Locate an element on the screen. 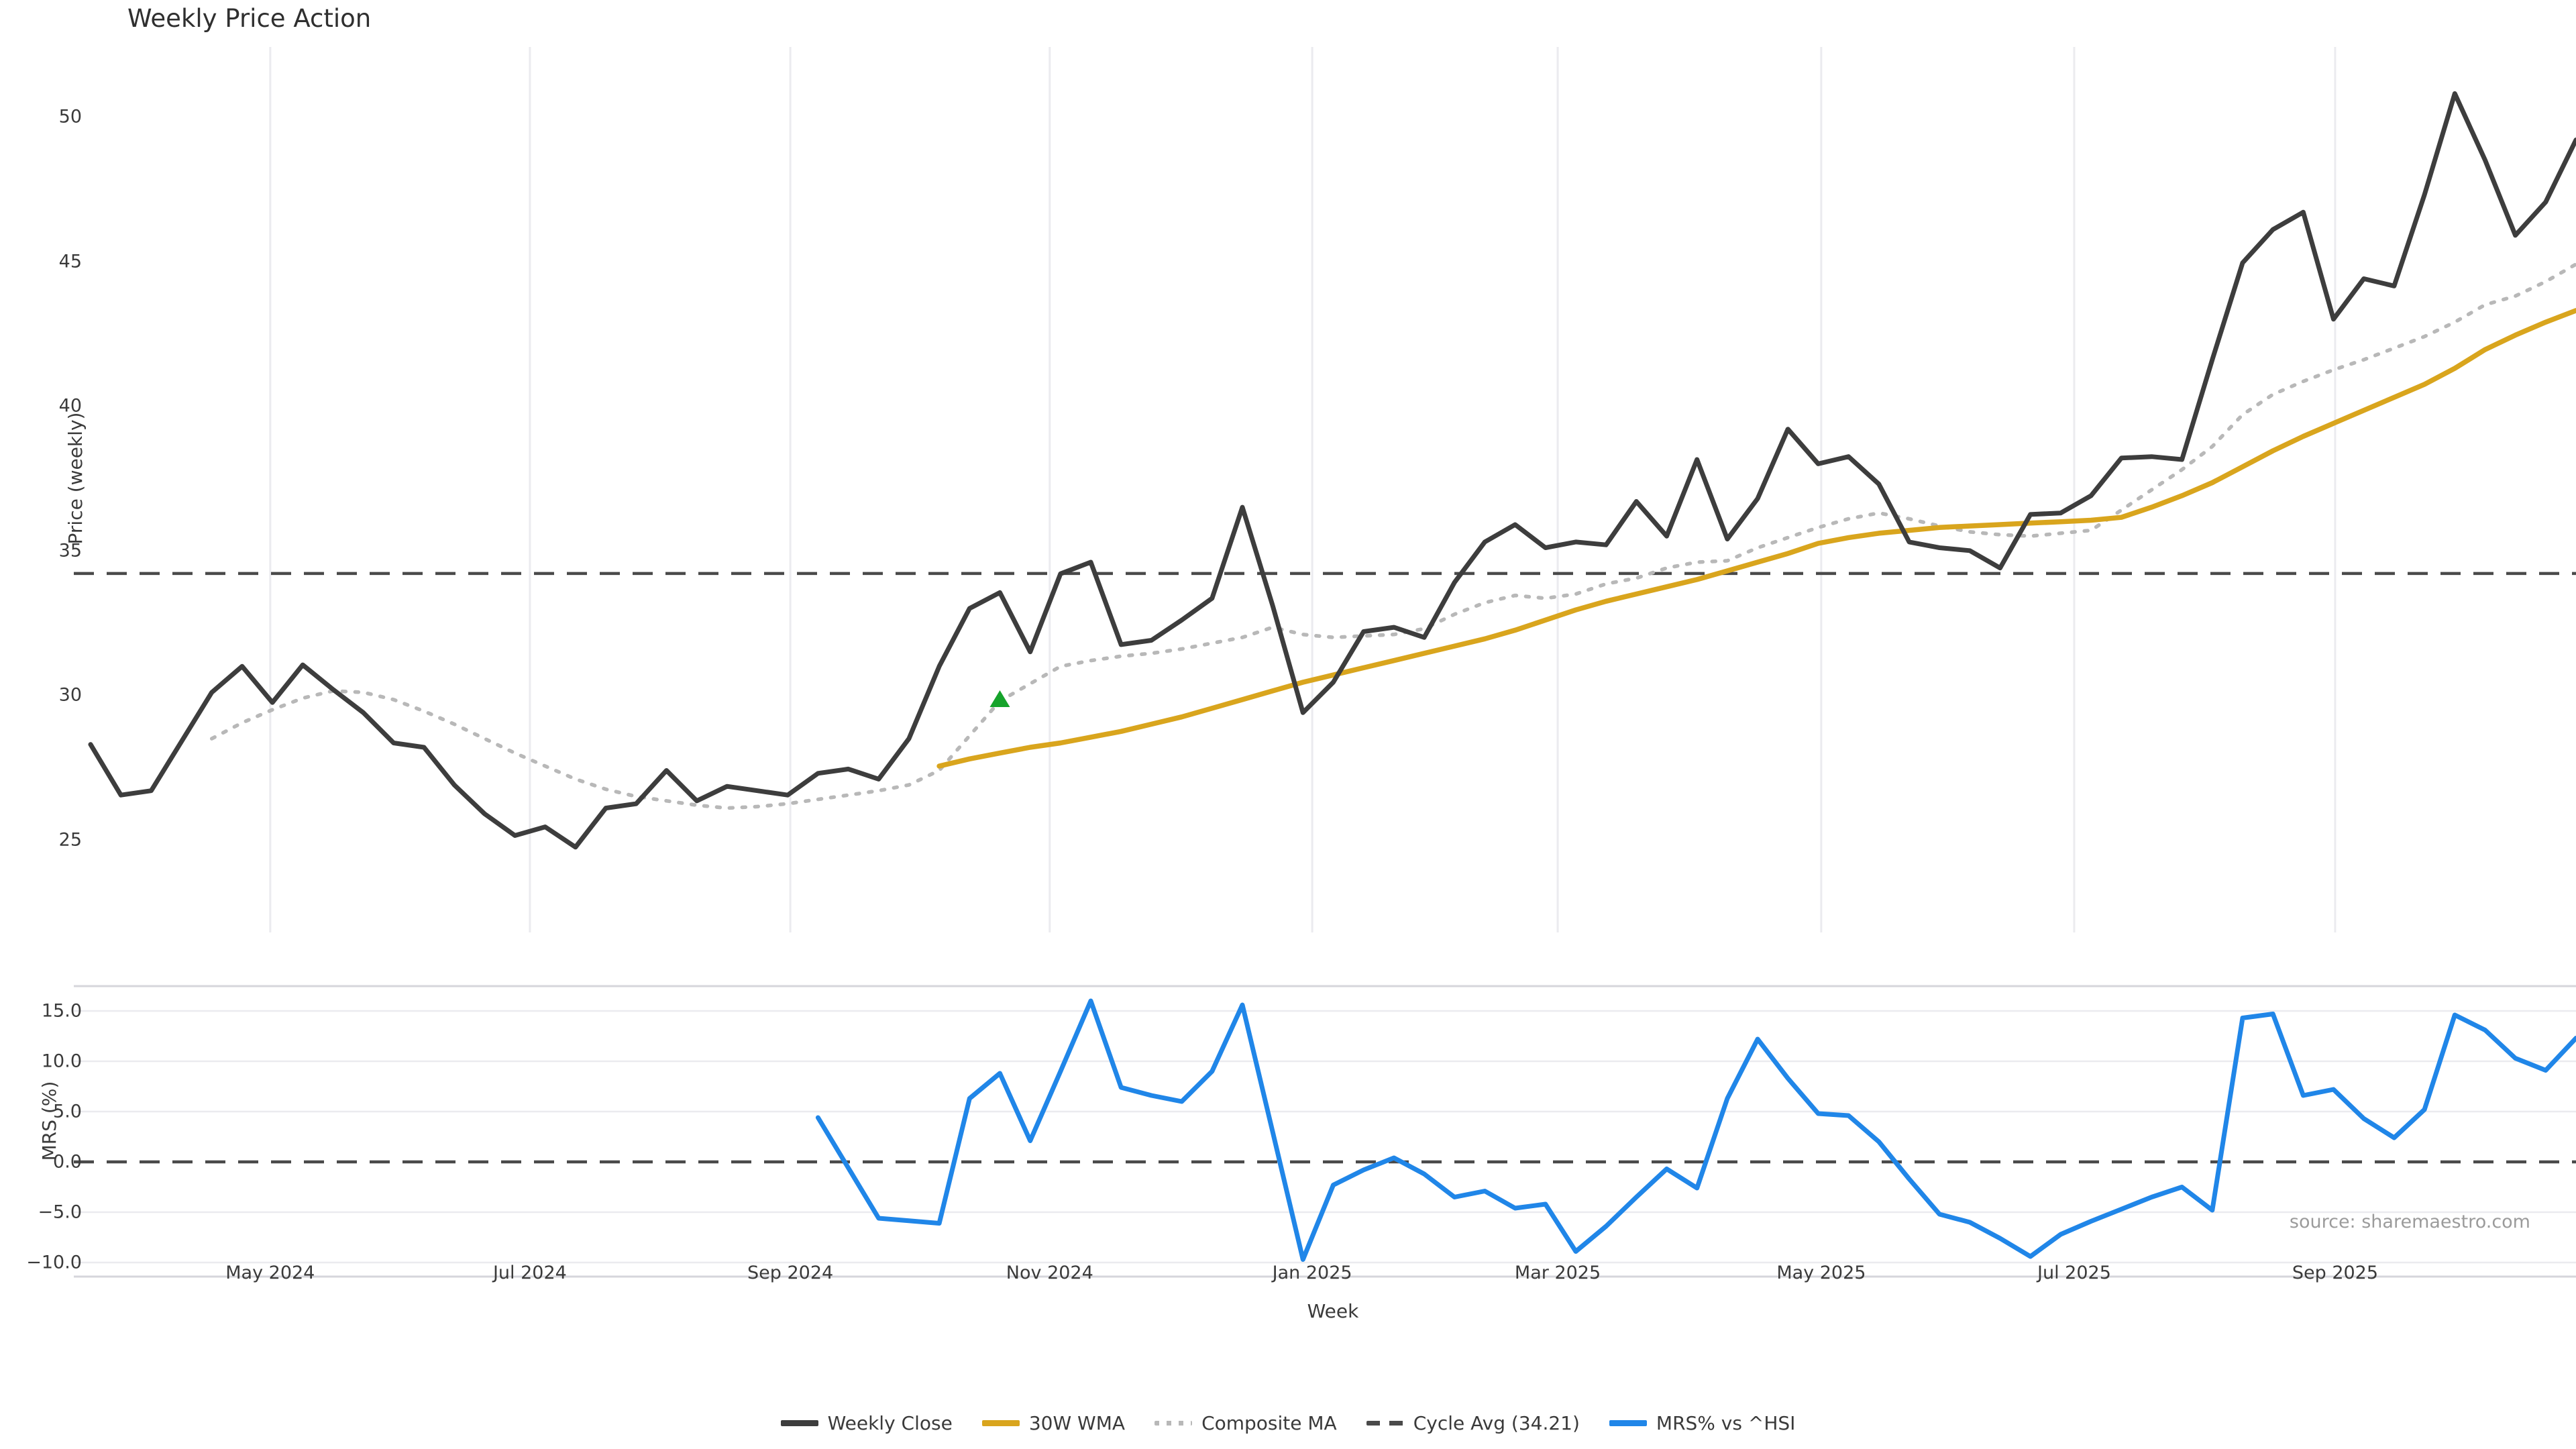 The width and height of the screenshot is (2576, 1449). legend-item: MRS% vs ^HSI is located at coordinates (1702, 1423).